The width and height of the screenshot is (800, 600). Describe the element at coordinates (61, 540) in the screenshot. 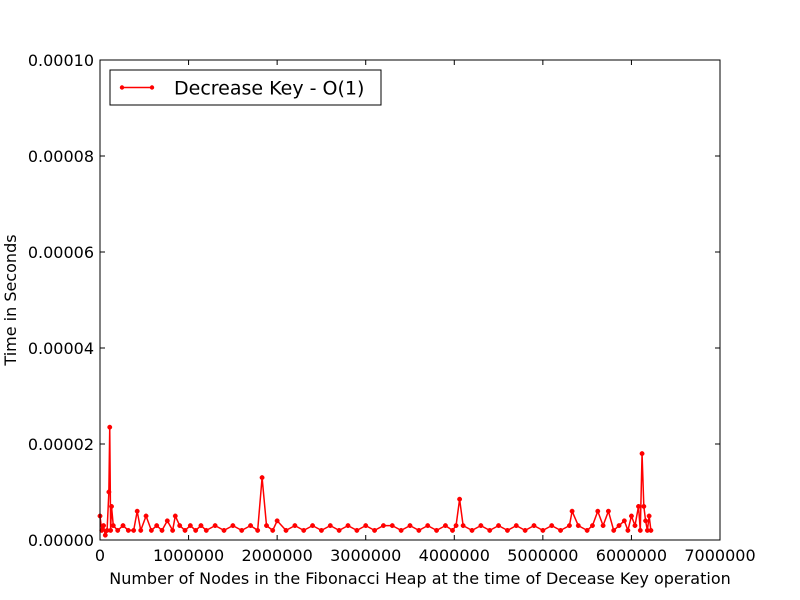

I see `y-tick-label: 0.00000` at that location.